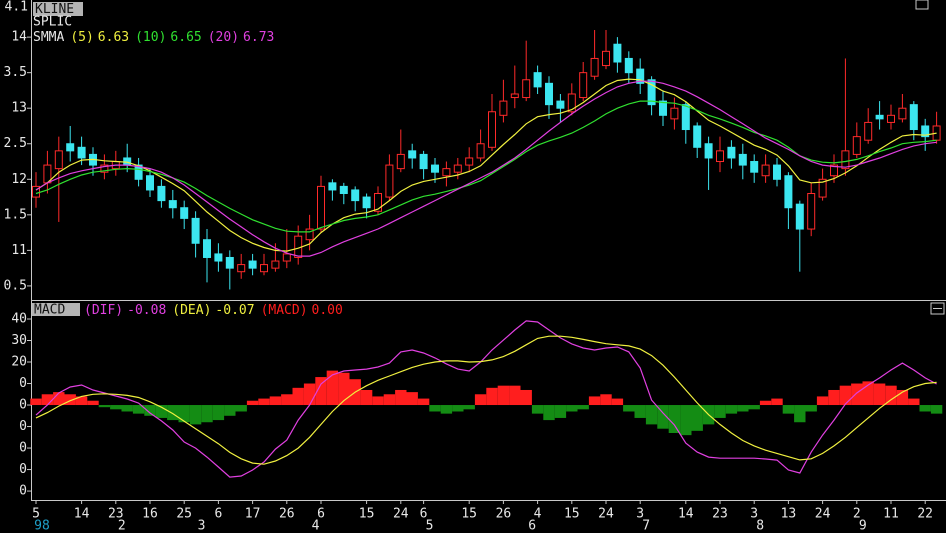 The image size is (946, 533). I want to click on legend-name: (20), so click(223, 37).